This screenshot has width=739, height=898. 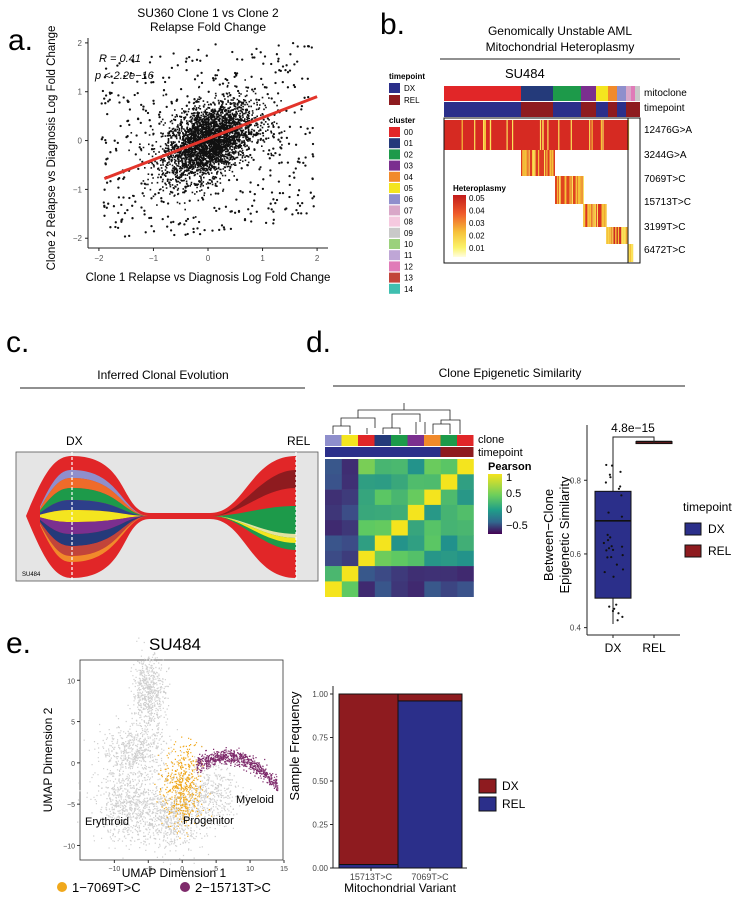 What do you see at coordinates (621, 109) in the screenshot?
I see `timepoint-cell` at bounding box center [621, 109].